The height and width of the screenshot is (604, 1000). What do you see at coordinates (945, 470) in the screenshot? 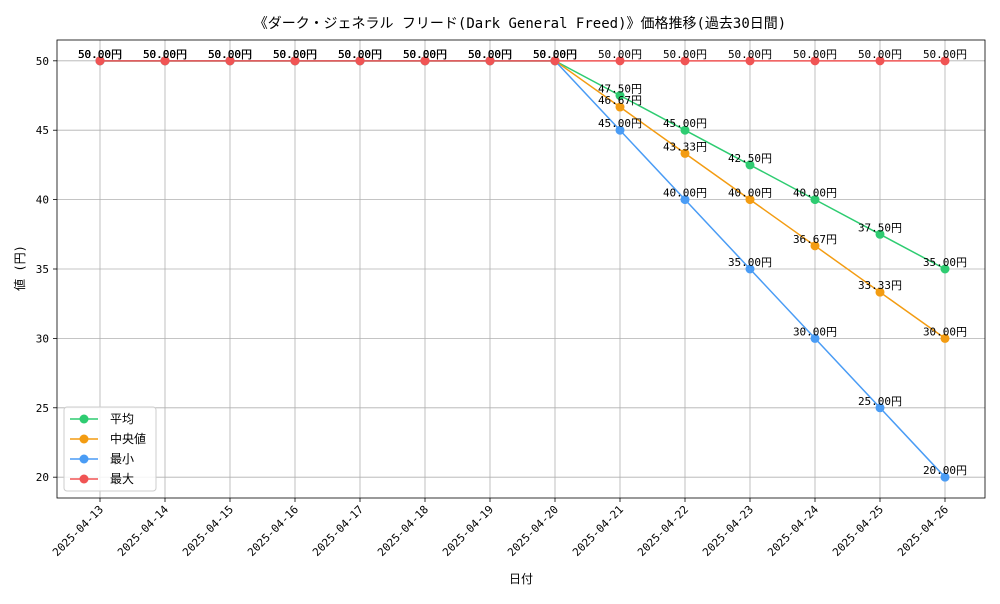
I see `data-label: 20.00円` at bounding box center [945, 470].